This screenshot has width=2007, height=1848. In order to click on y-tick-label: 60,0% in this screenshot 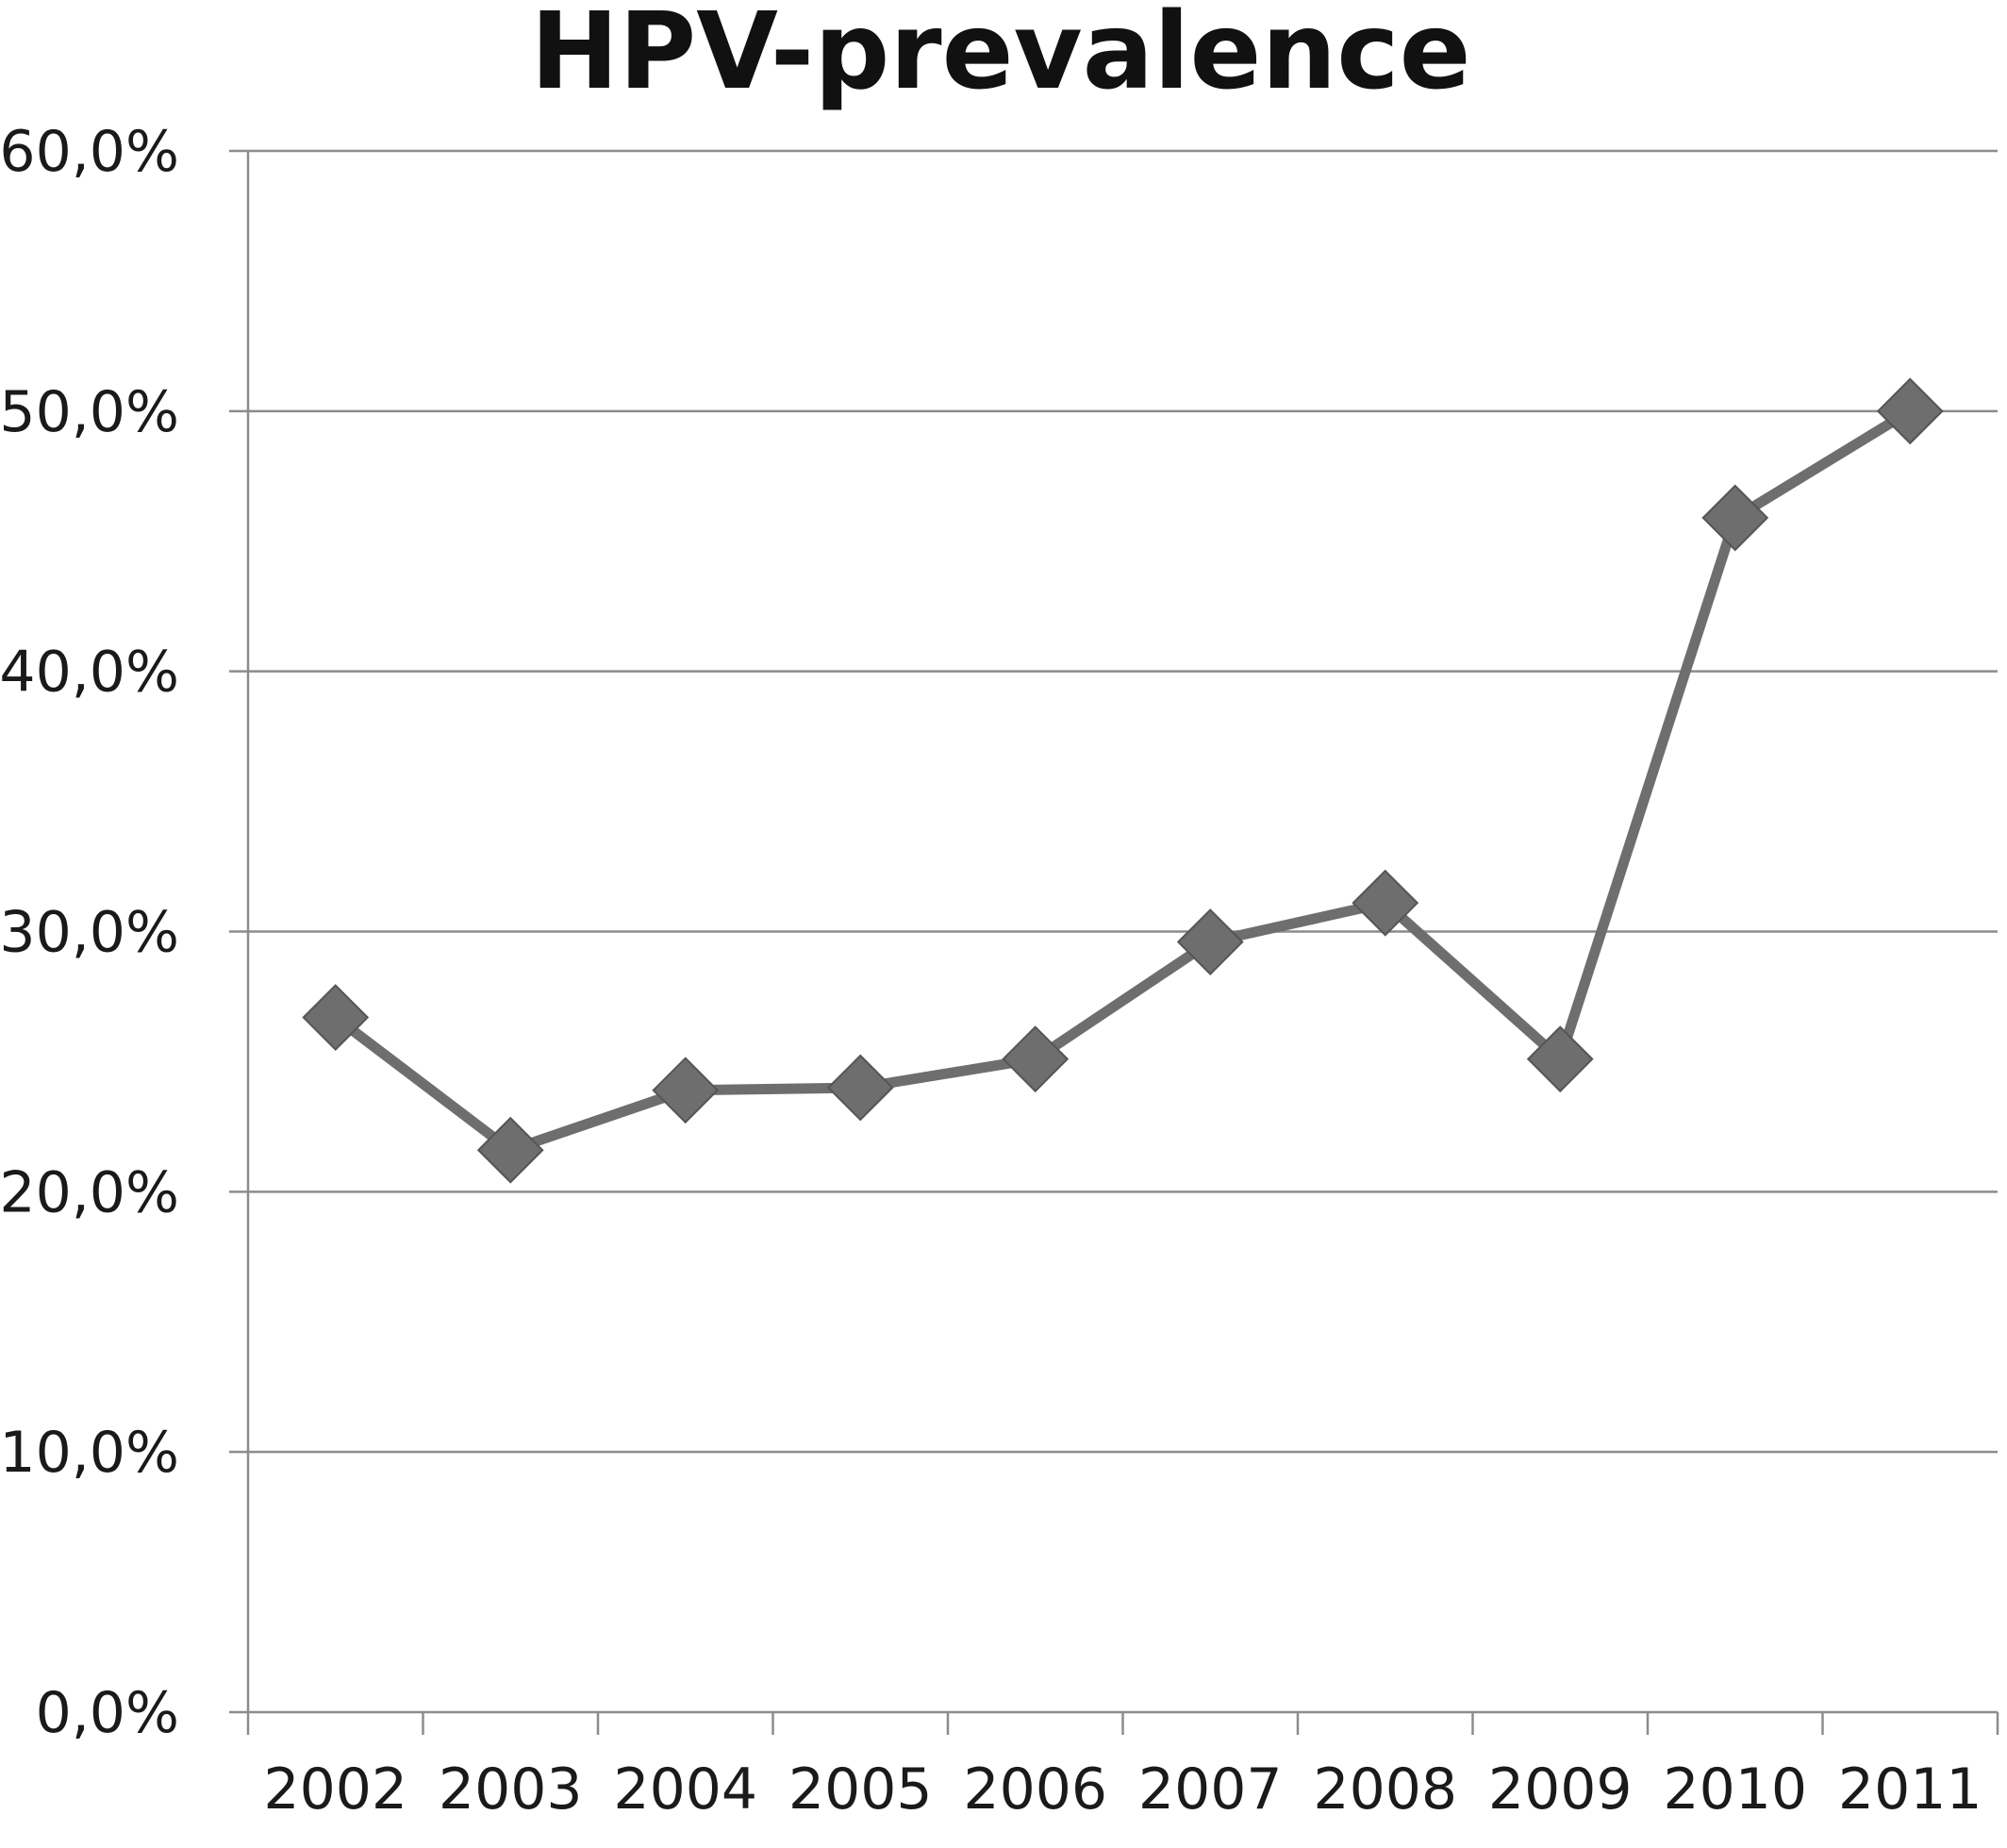, I will do `click(89, 152)`.